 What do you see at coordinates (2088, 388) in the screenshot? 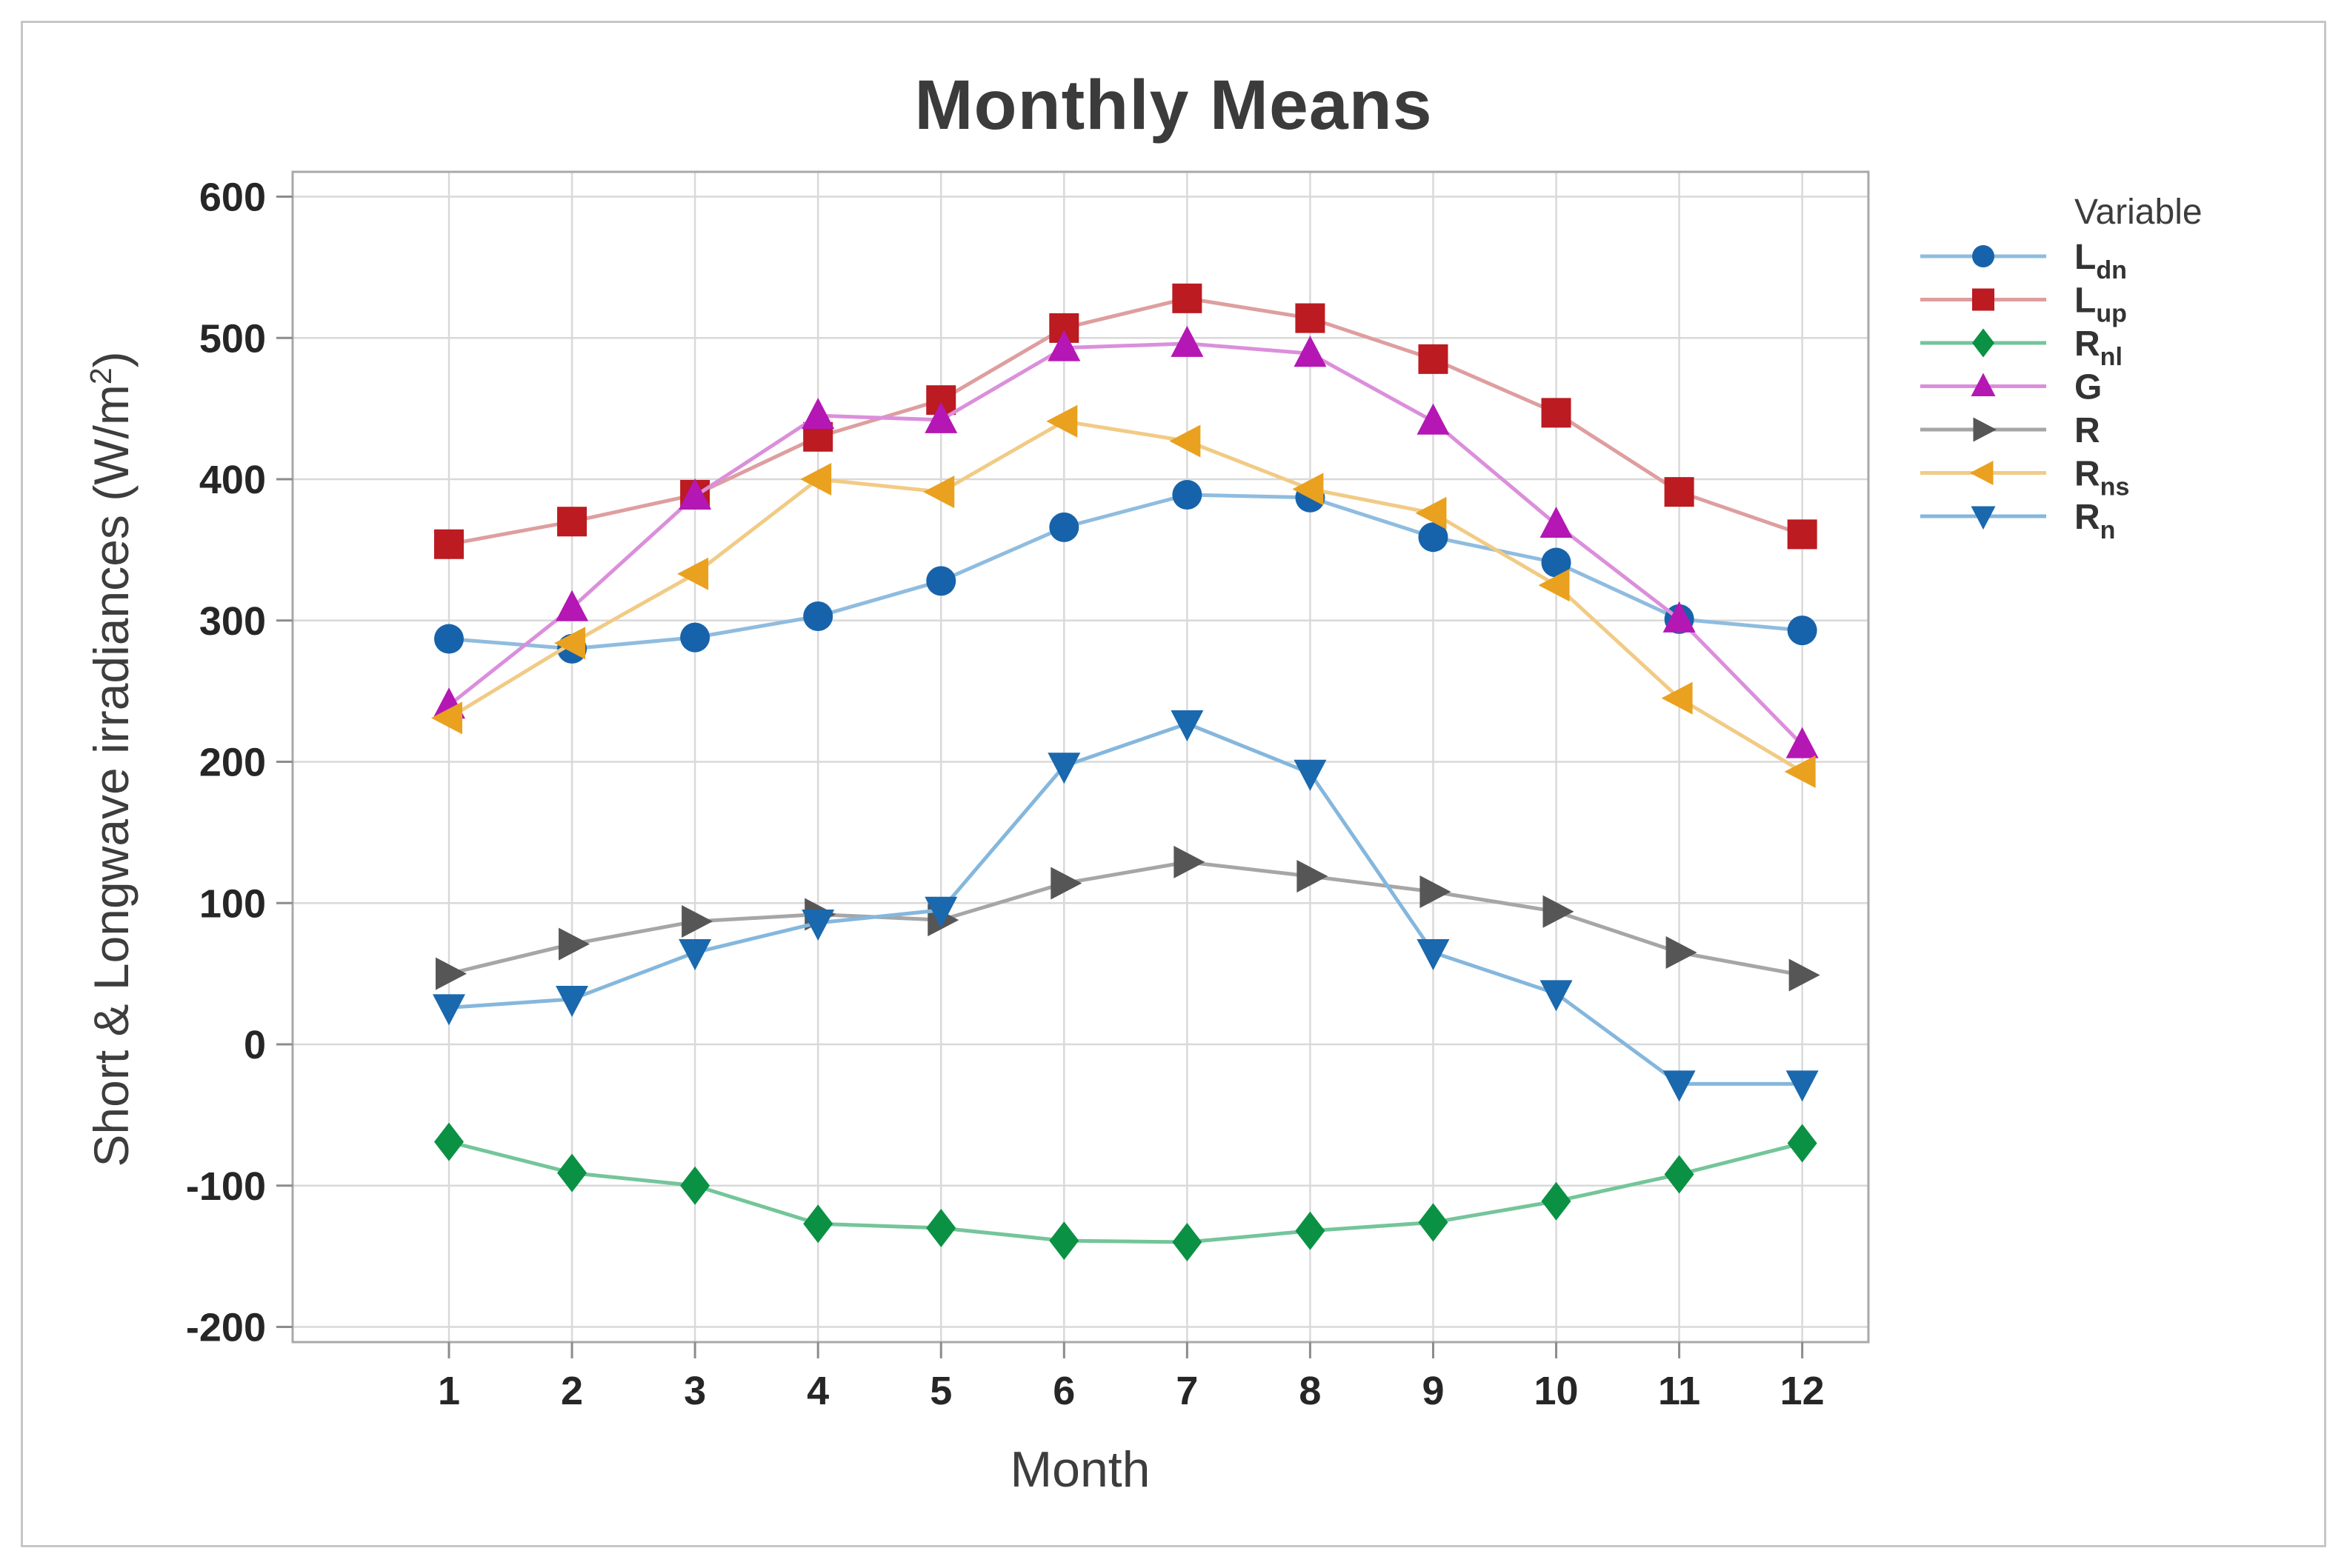
I see `legend-label-G: G` at bounding box center [2088, 388].